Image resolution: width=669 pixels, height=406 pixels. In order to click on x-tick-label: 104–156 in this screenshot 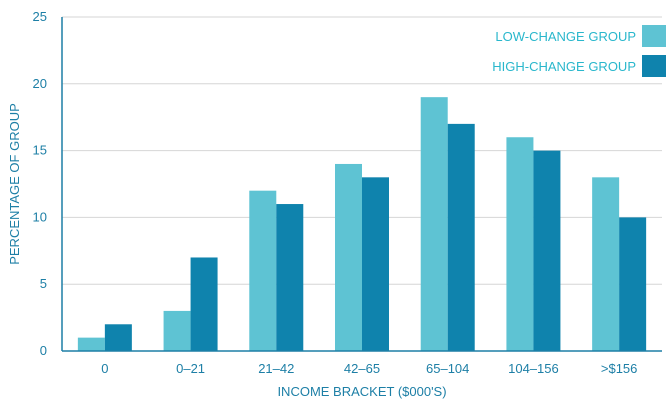, I will do `click(533, 368)`.